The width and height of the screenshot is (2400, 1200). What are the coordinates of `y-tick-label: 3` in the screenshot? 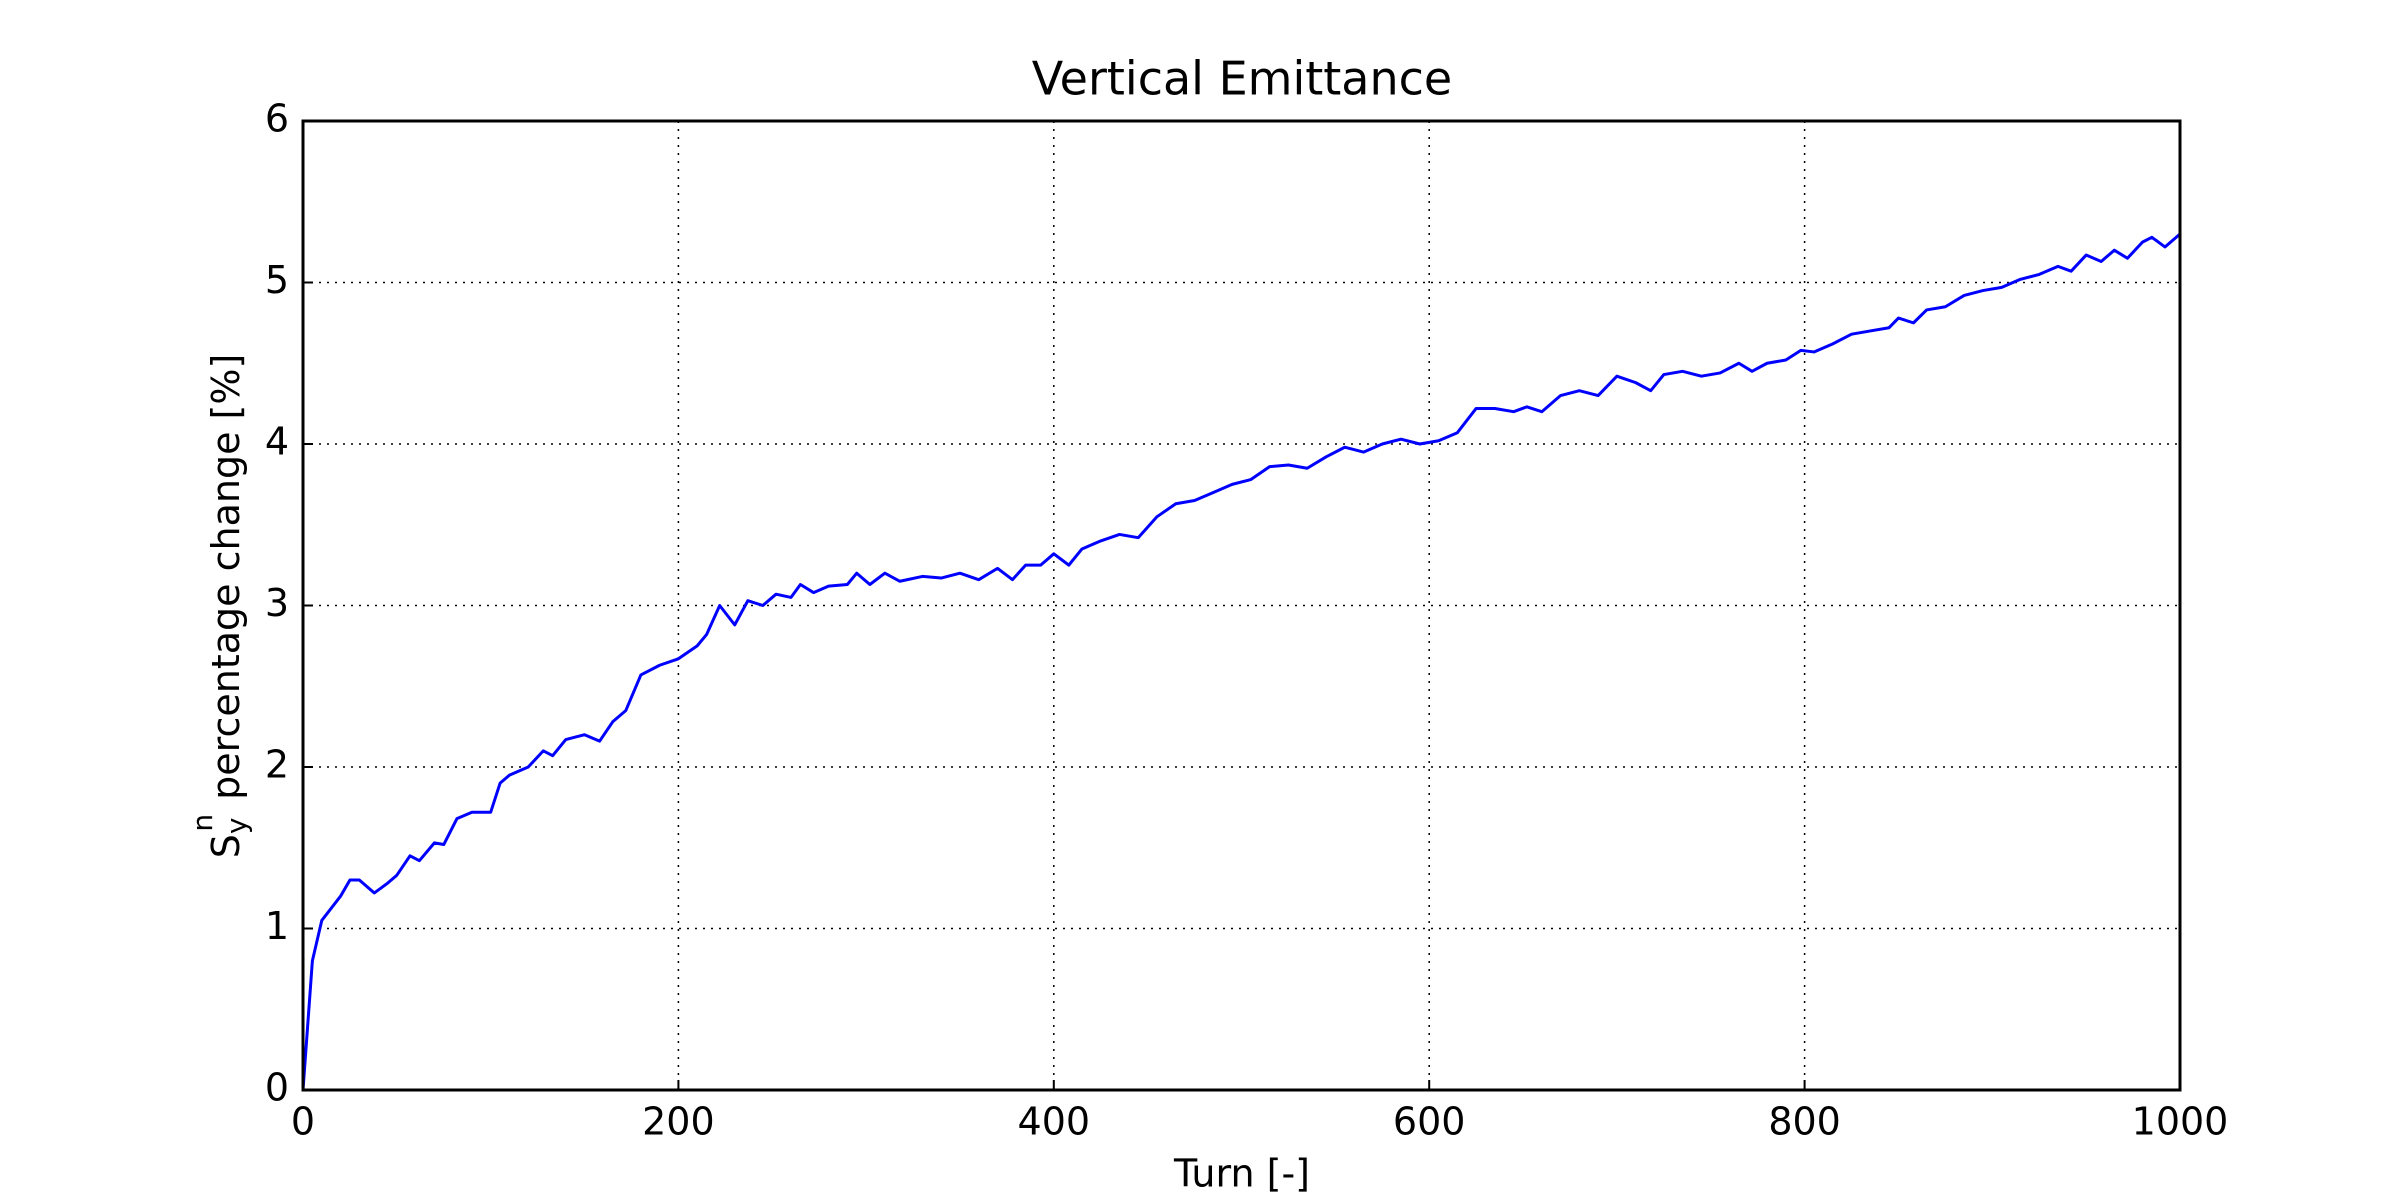 It's located at (277, 603).